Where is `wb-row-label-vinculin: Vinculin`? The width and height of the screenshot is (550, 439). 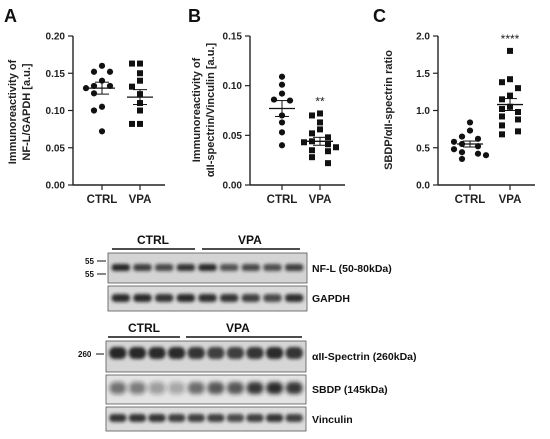
wb-row-label-vinculin: Vinculin is located at coordinates (332, 420).